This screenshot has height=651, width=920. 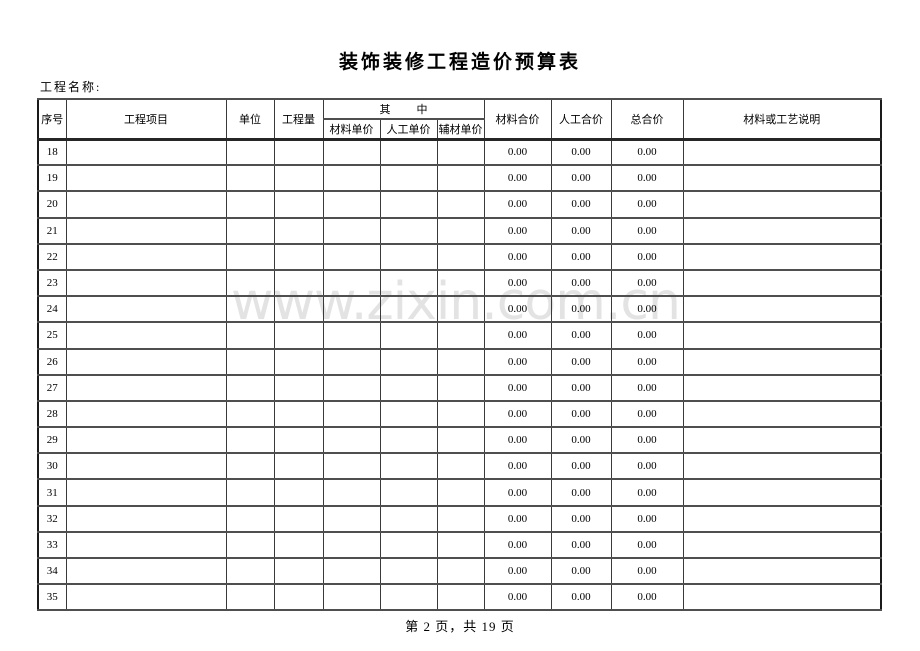 I want to click on col-header-item: 工程项目, so click(x=146, y=119).